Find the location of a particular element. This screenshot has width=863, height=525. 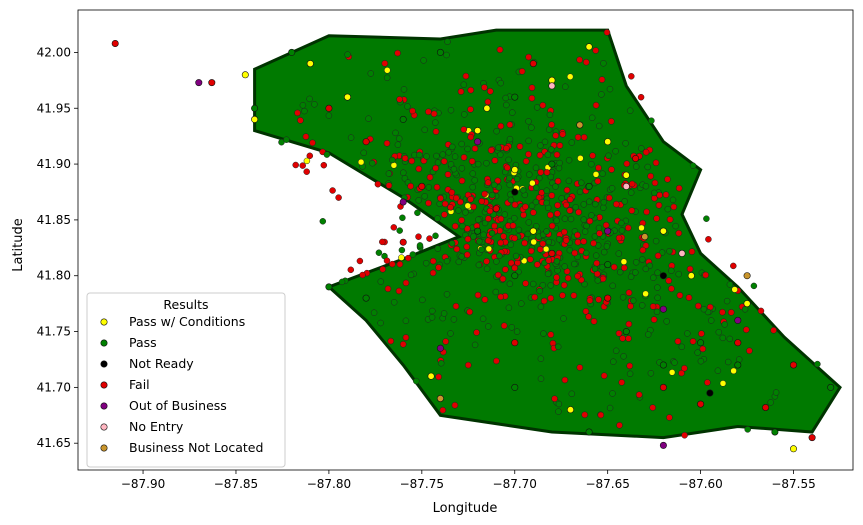

y-tick-label: 41.85 is located at coordinates (54, 220).